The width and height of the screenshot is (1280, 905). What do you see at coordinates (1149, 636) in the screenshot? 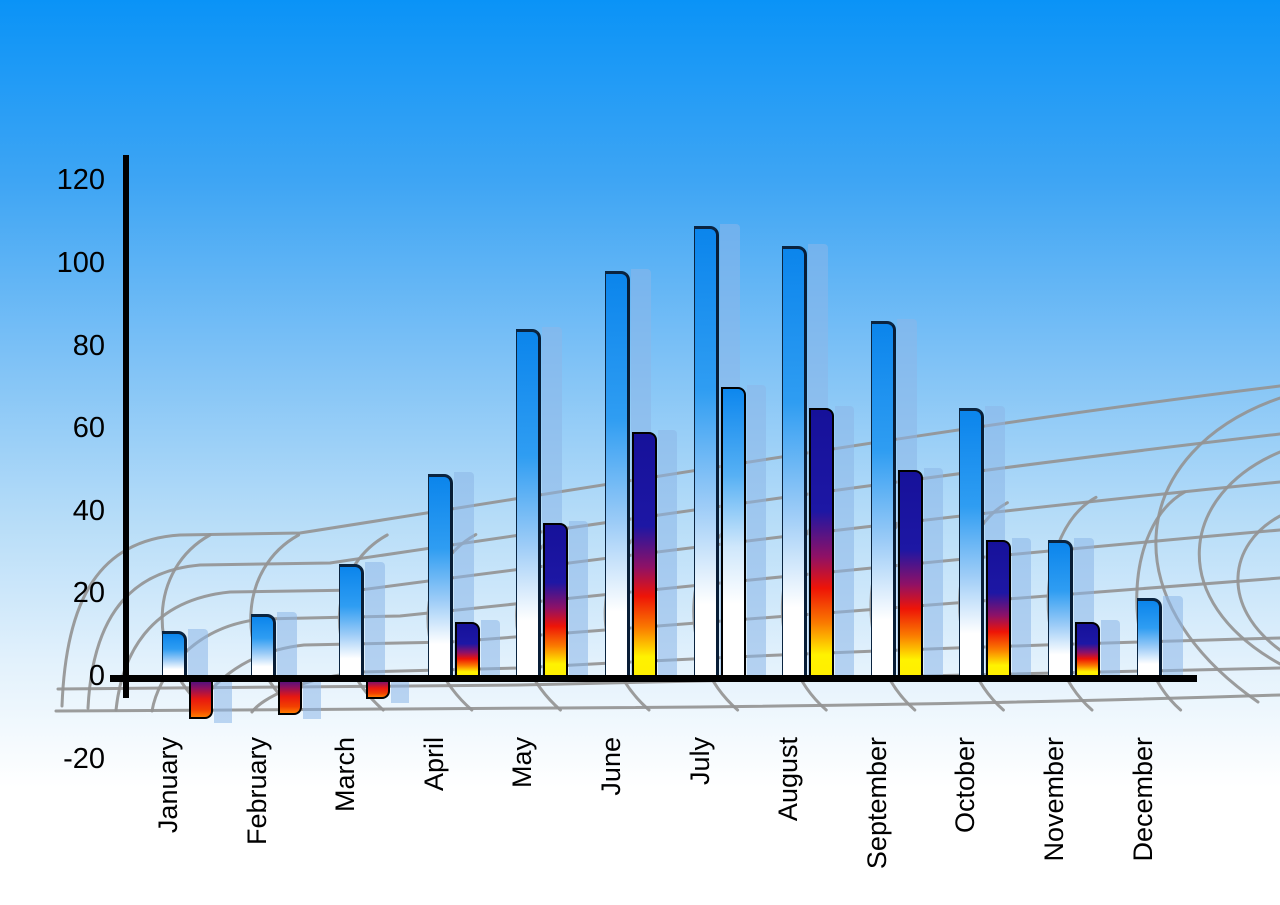
I see `bar-main-december` at bounding box center [1149, 636].